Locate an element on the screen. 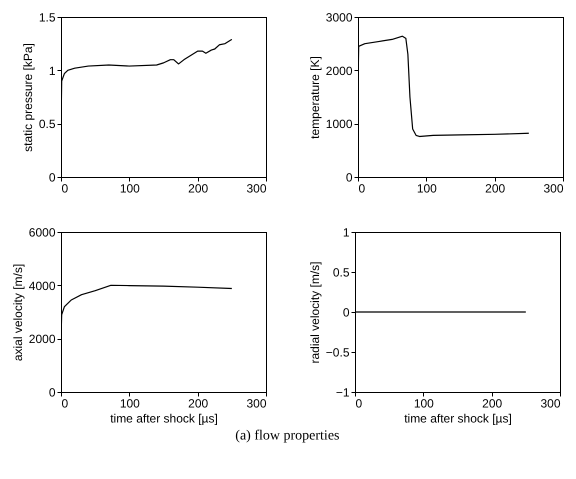 The width and height of the screenshot is (576, 479). y-axis-title: static pressure [kPa] is located at coordinates (27, 97).